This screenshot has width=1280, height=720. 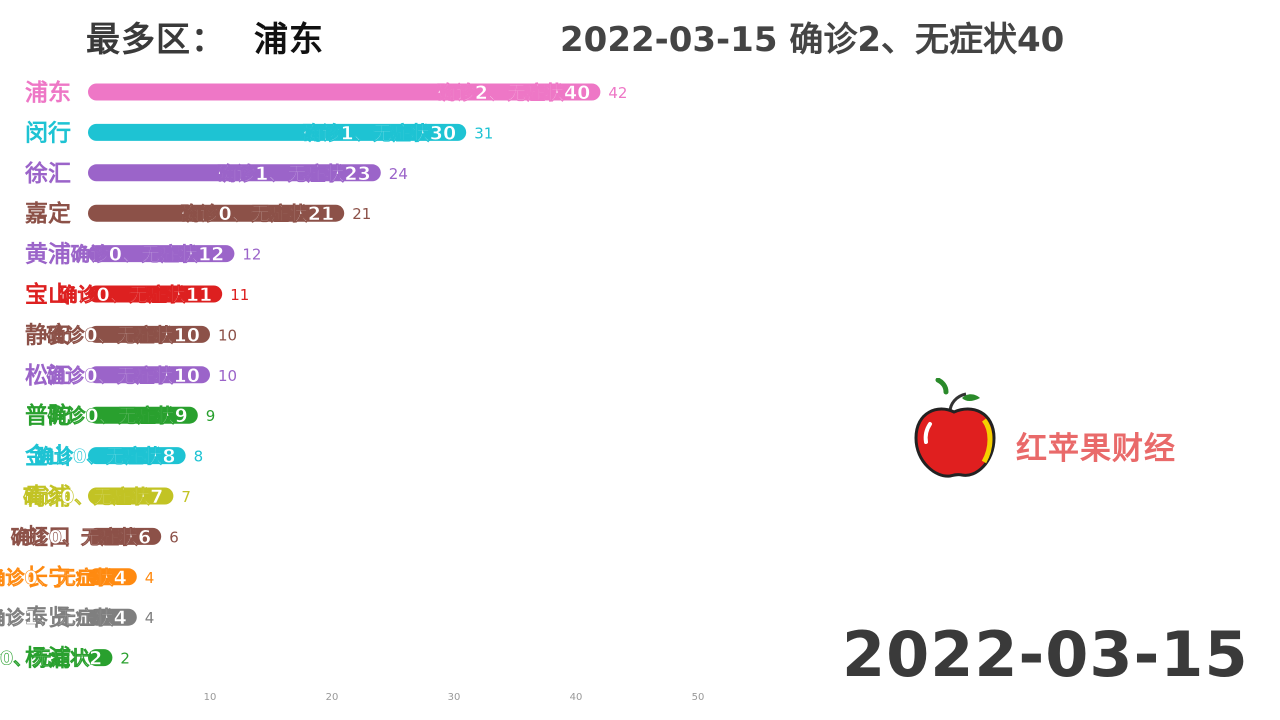 I want to click on bar-label: 确诊0、无症状9, so click(x=117, y=415).